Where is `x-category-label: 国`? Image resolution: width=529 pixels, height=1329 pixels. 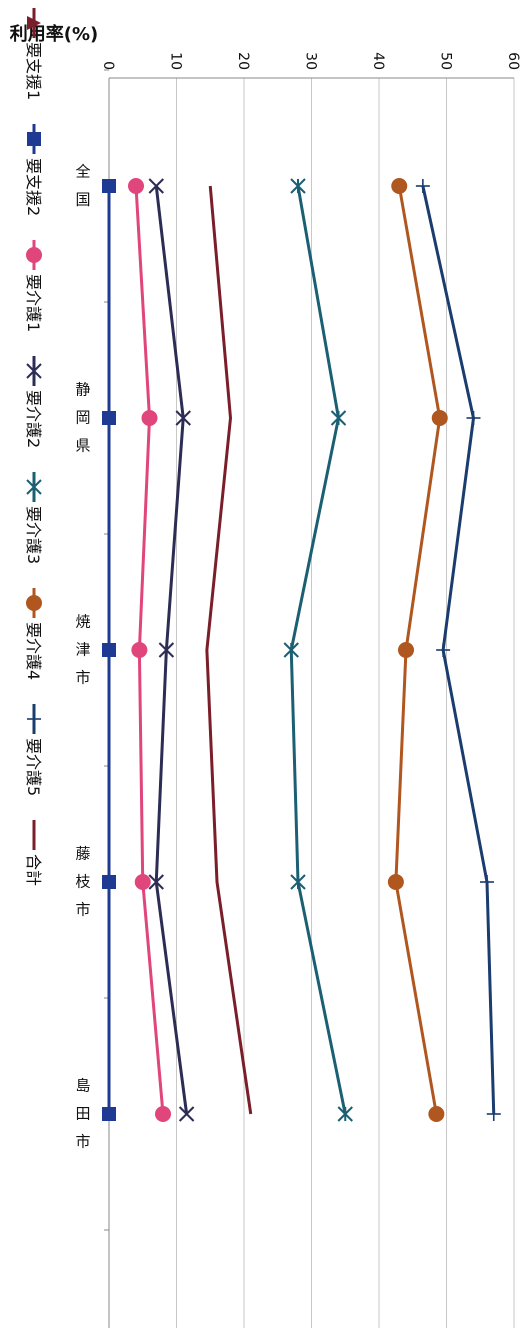
x-category-label: 国 is located at coordinates (82, 200).